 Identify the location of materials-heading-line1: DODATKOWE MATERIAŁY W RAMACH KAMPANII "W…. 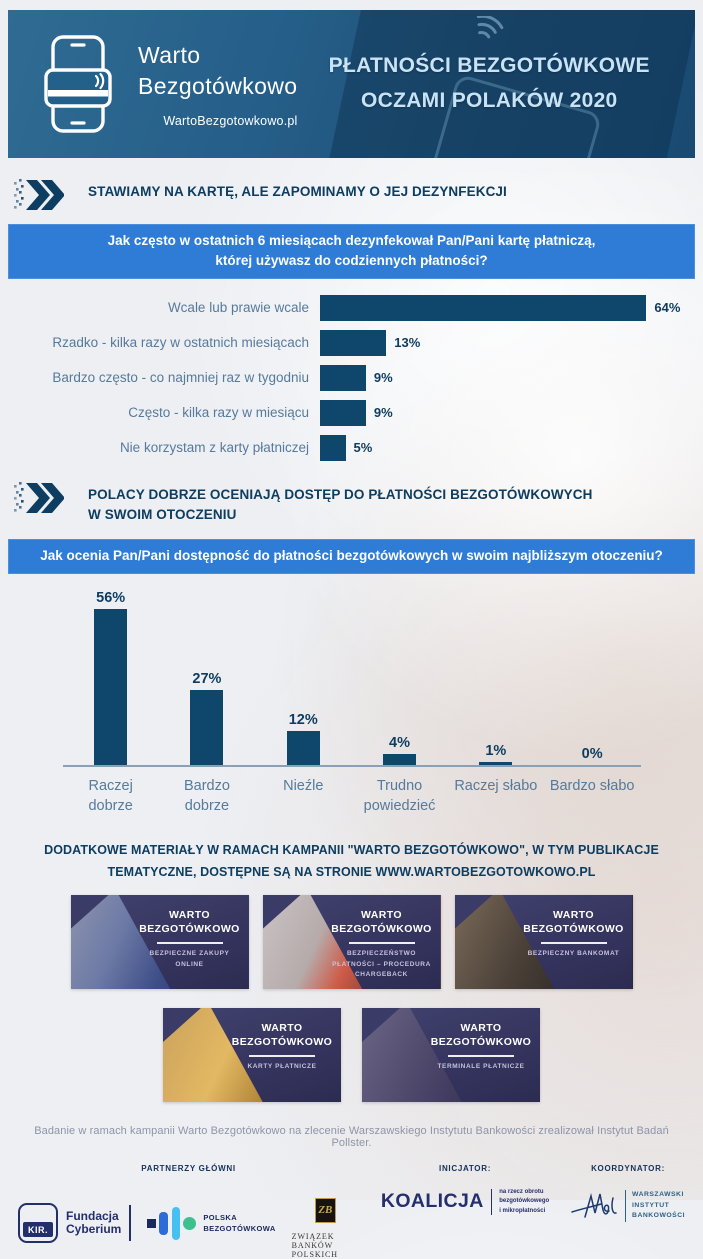
(351, 850).